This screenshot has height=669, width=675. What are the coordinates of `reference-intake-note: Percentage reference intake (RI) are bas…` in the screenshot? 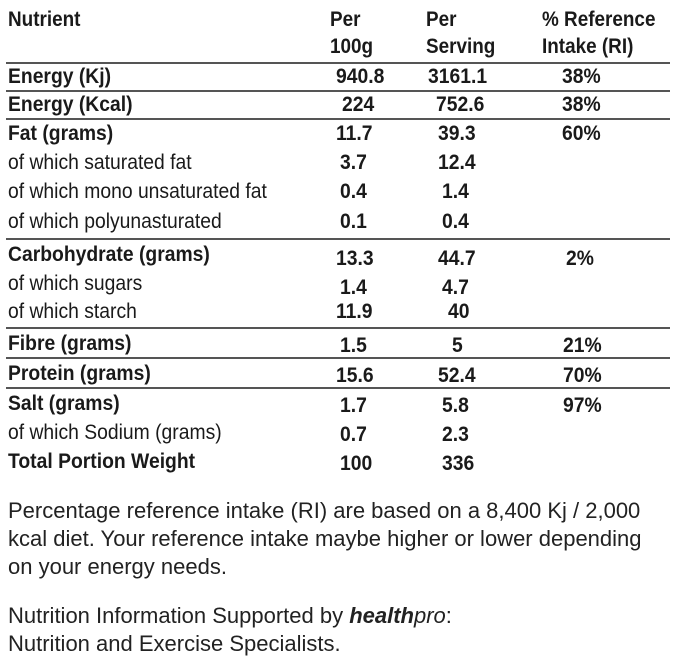 It's located at (325, 538).